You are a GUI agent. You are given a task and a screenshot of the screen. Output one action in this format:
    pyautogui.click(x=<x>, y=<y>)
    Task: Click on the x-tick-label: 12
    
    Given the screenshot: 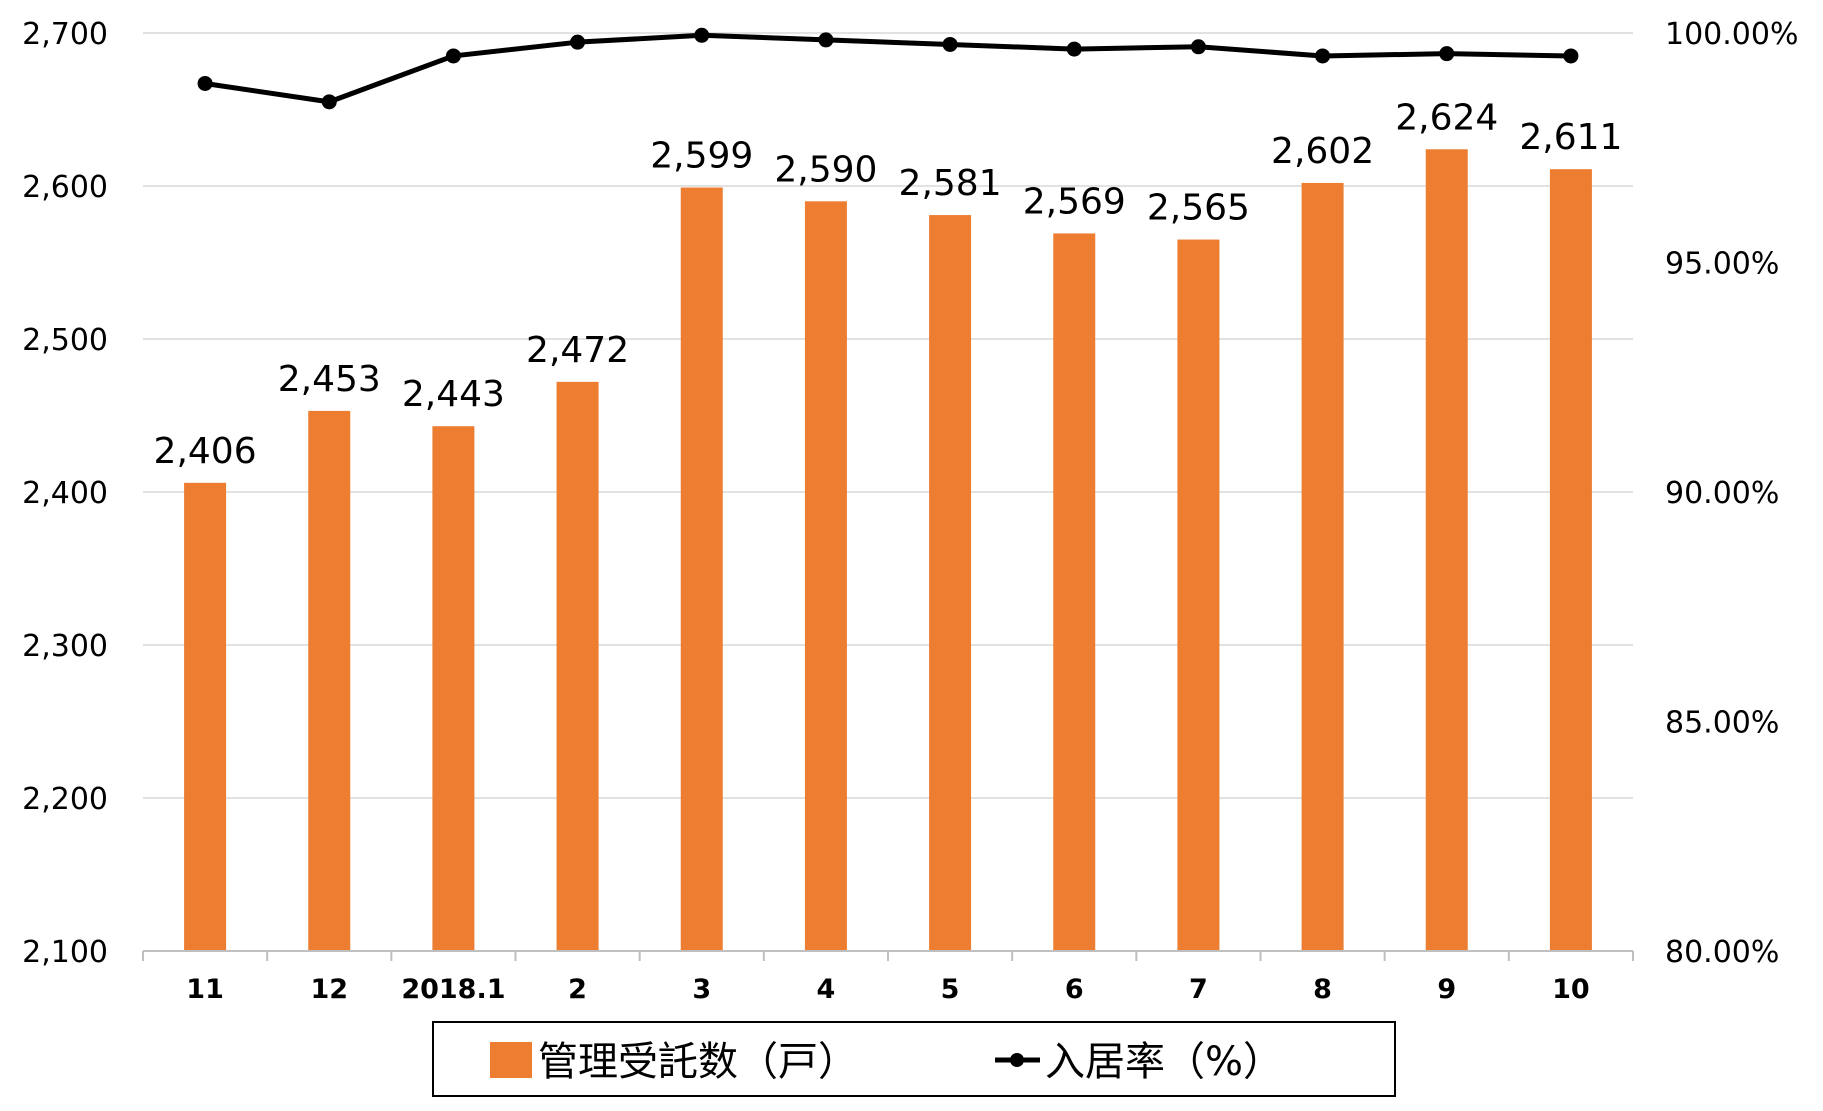 What is the action you would take?
    pyautogui.click(x=329, y=989)
    